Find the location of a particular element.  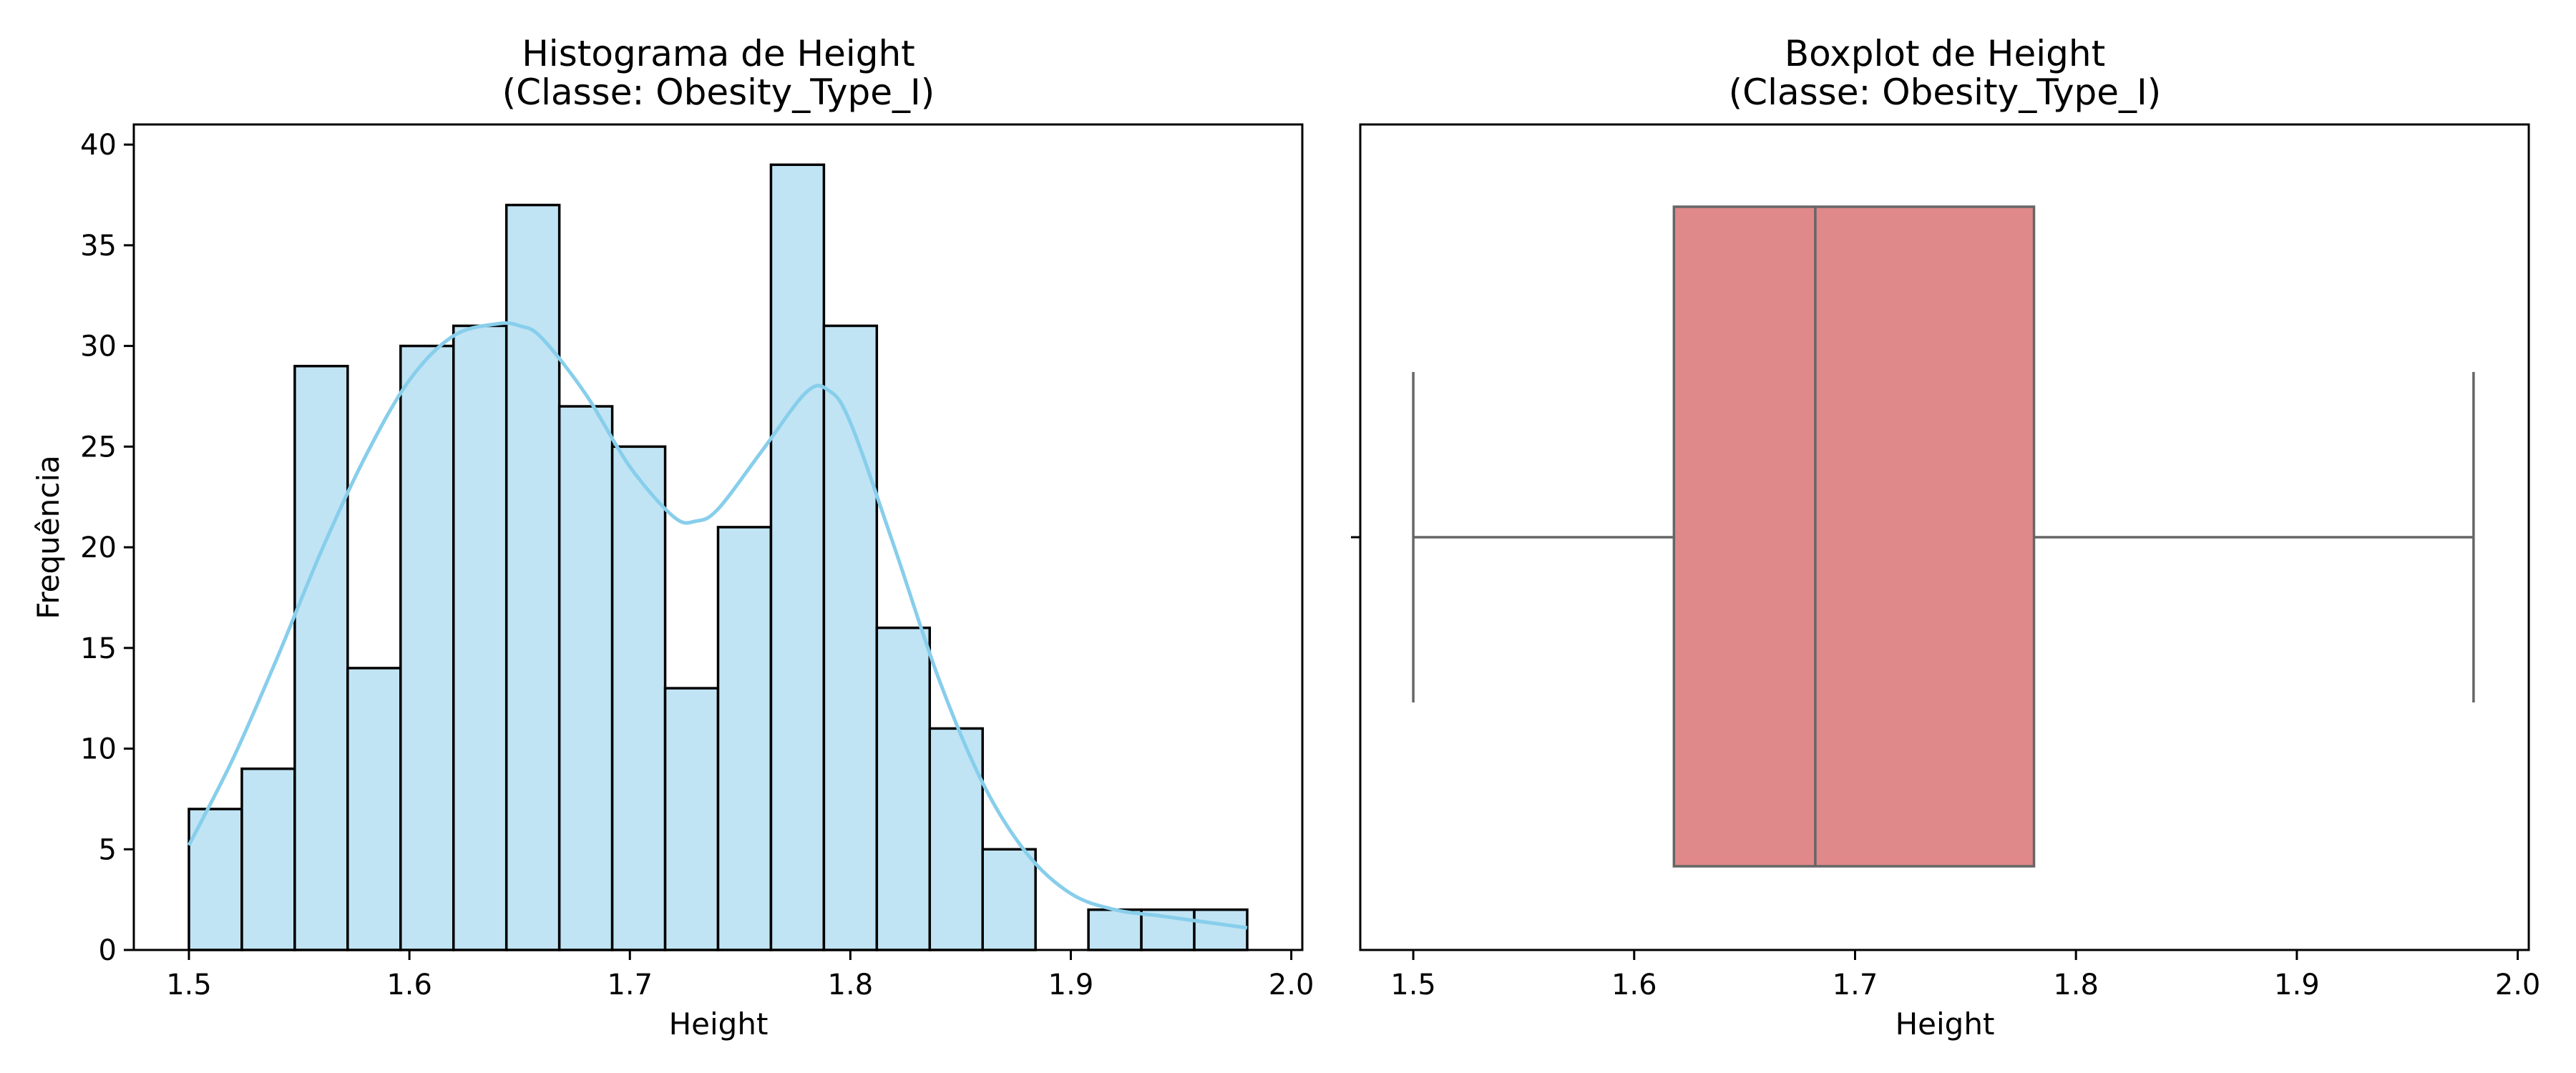

histogram-y-tick-label: 5 is located at coordinates (108, 849).